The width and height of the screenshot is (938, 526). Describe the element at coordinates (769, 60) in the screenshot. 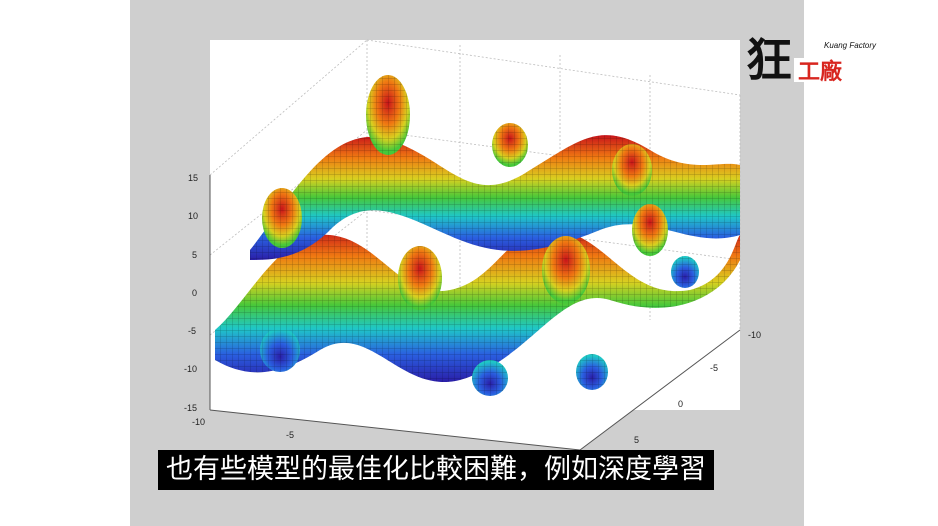

I see `logo-main-char: 狂` at that location.